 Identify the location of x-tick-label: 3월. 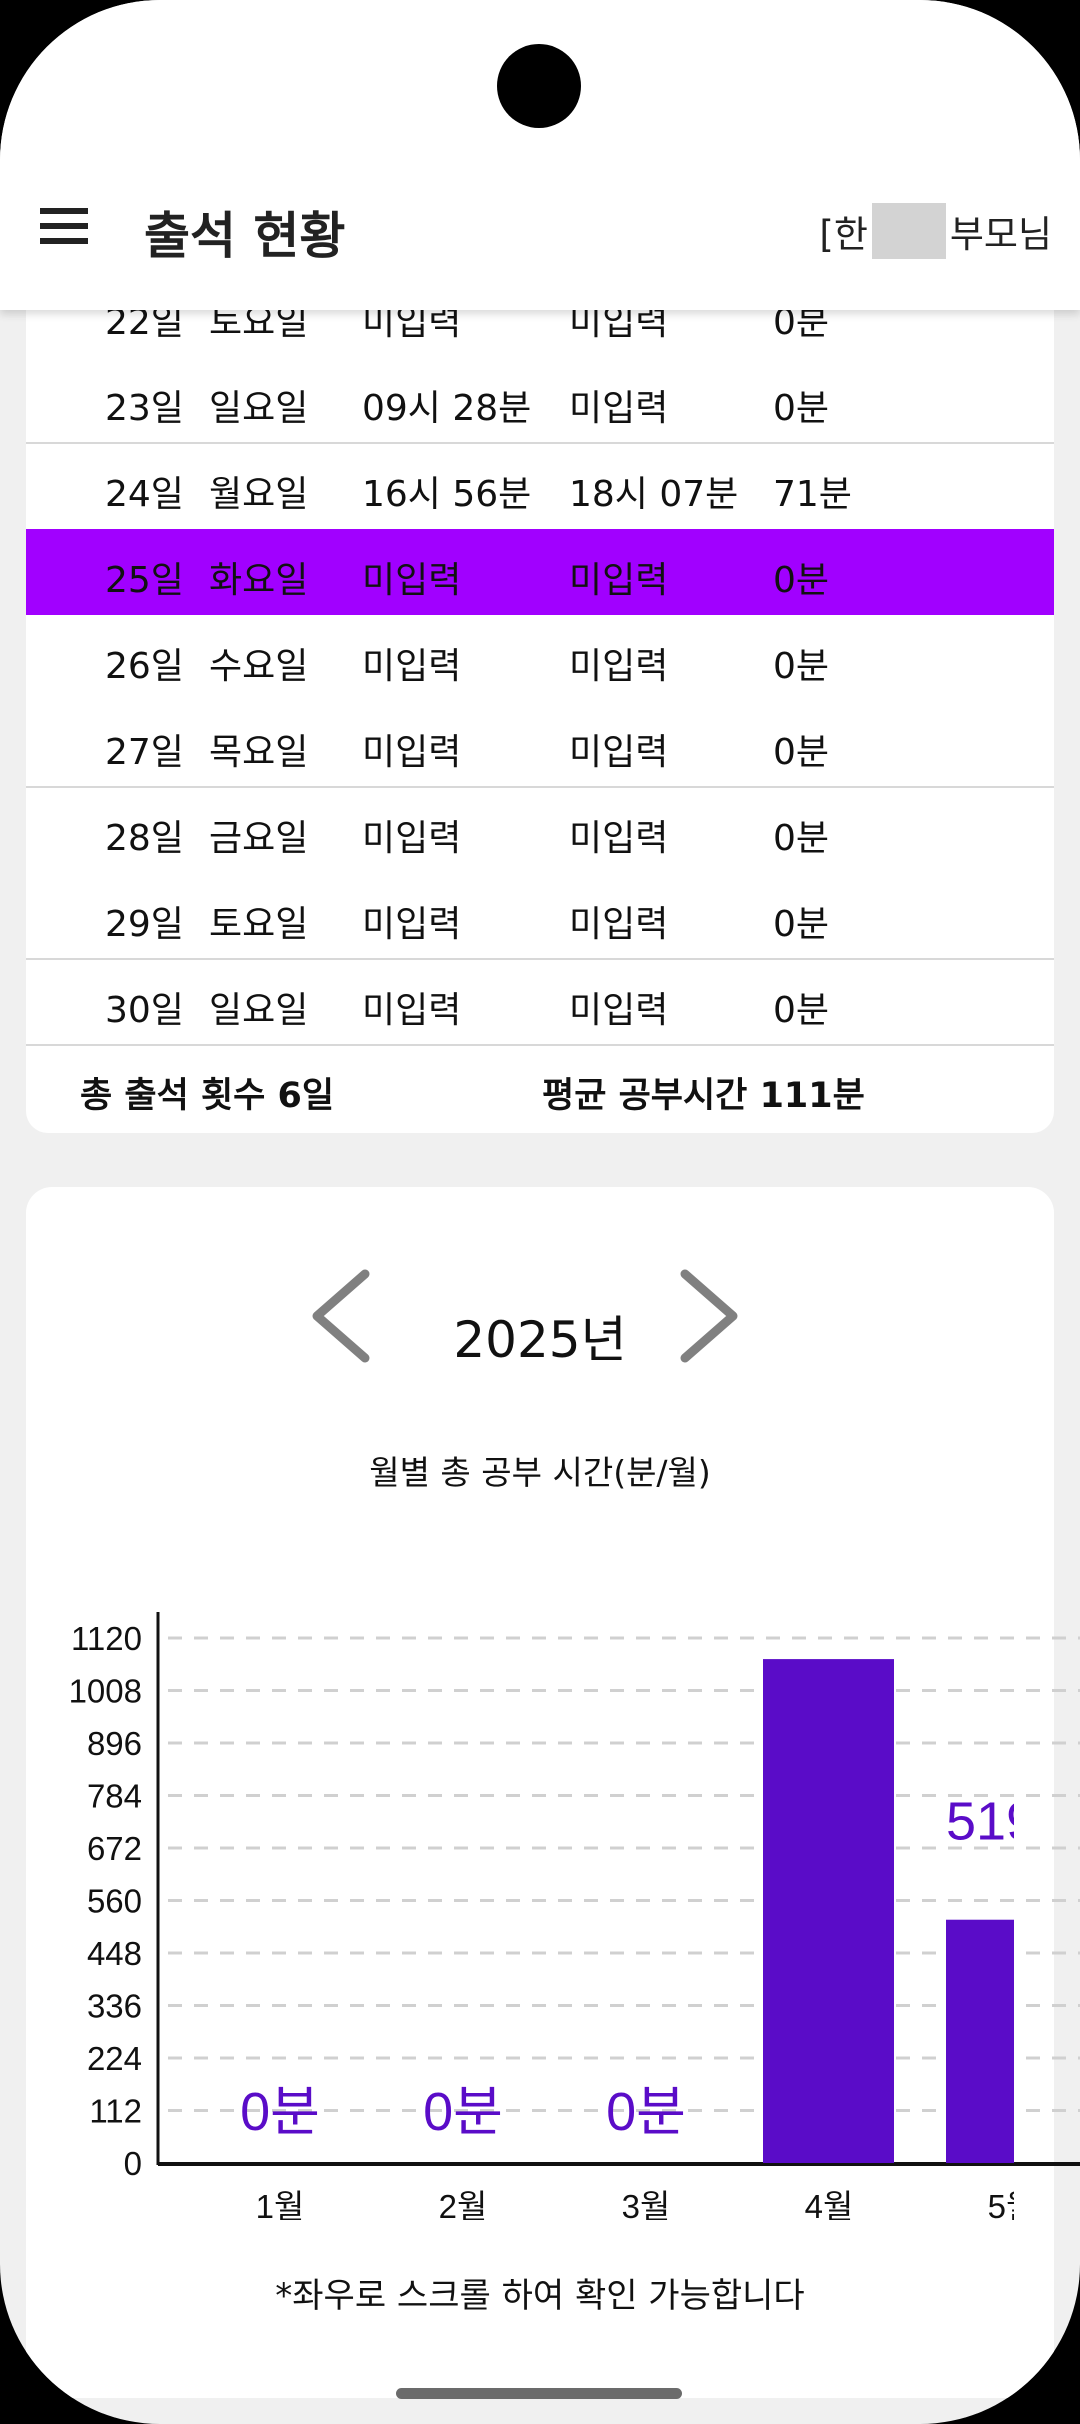
(646, 2204).